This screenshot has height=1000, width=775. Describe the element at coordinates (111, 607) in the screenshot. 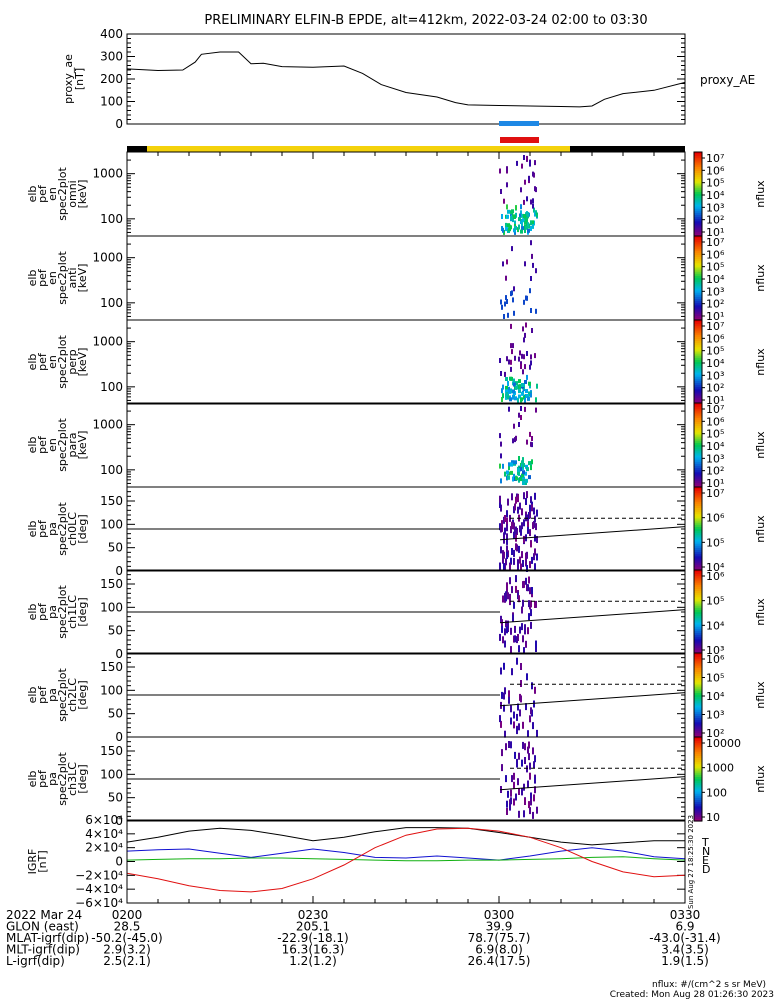

I see `pitch-tick-label: 100` at that location.